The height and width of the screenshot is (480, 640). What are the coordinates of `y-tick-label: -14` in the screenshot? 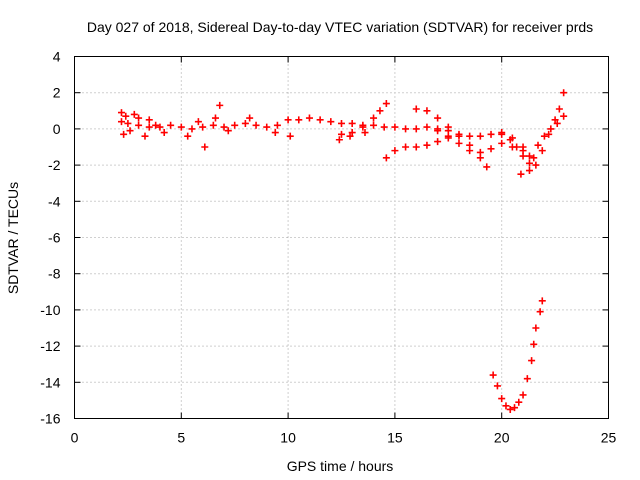 It's located at (50, 382).